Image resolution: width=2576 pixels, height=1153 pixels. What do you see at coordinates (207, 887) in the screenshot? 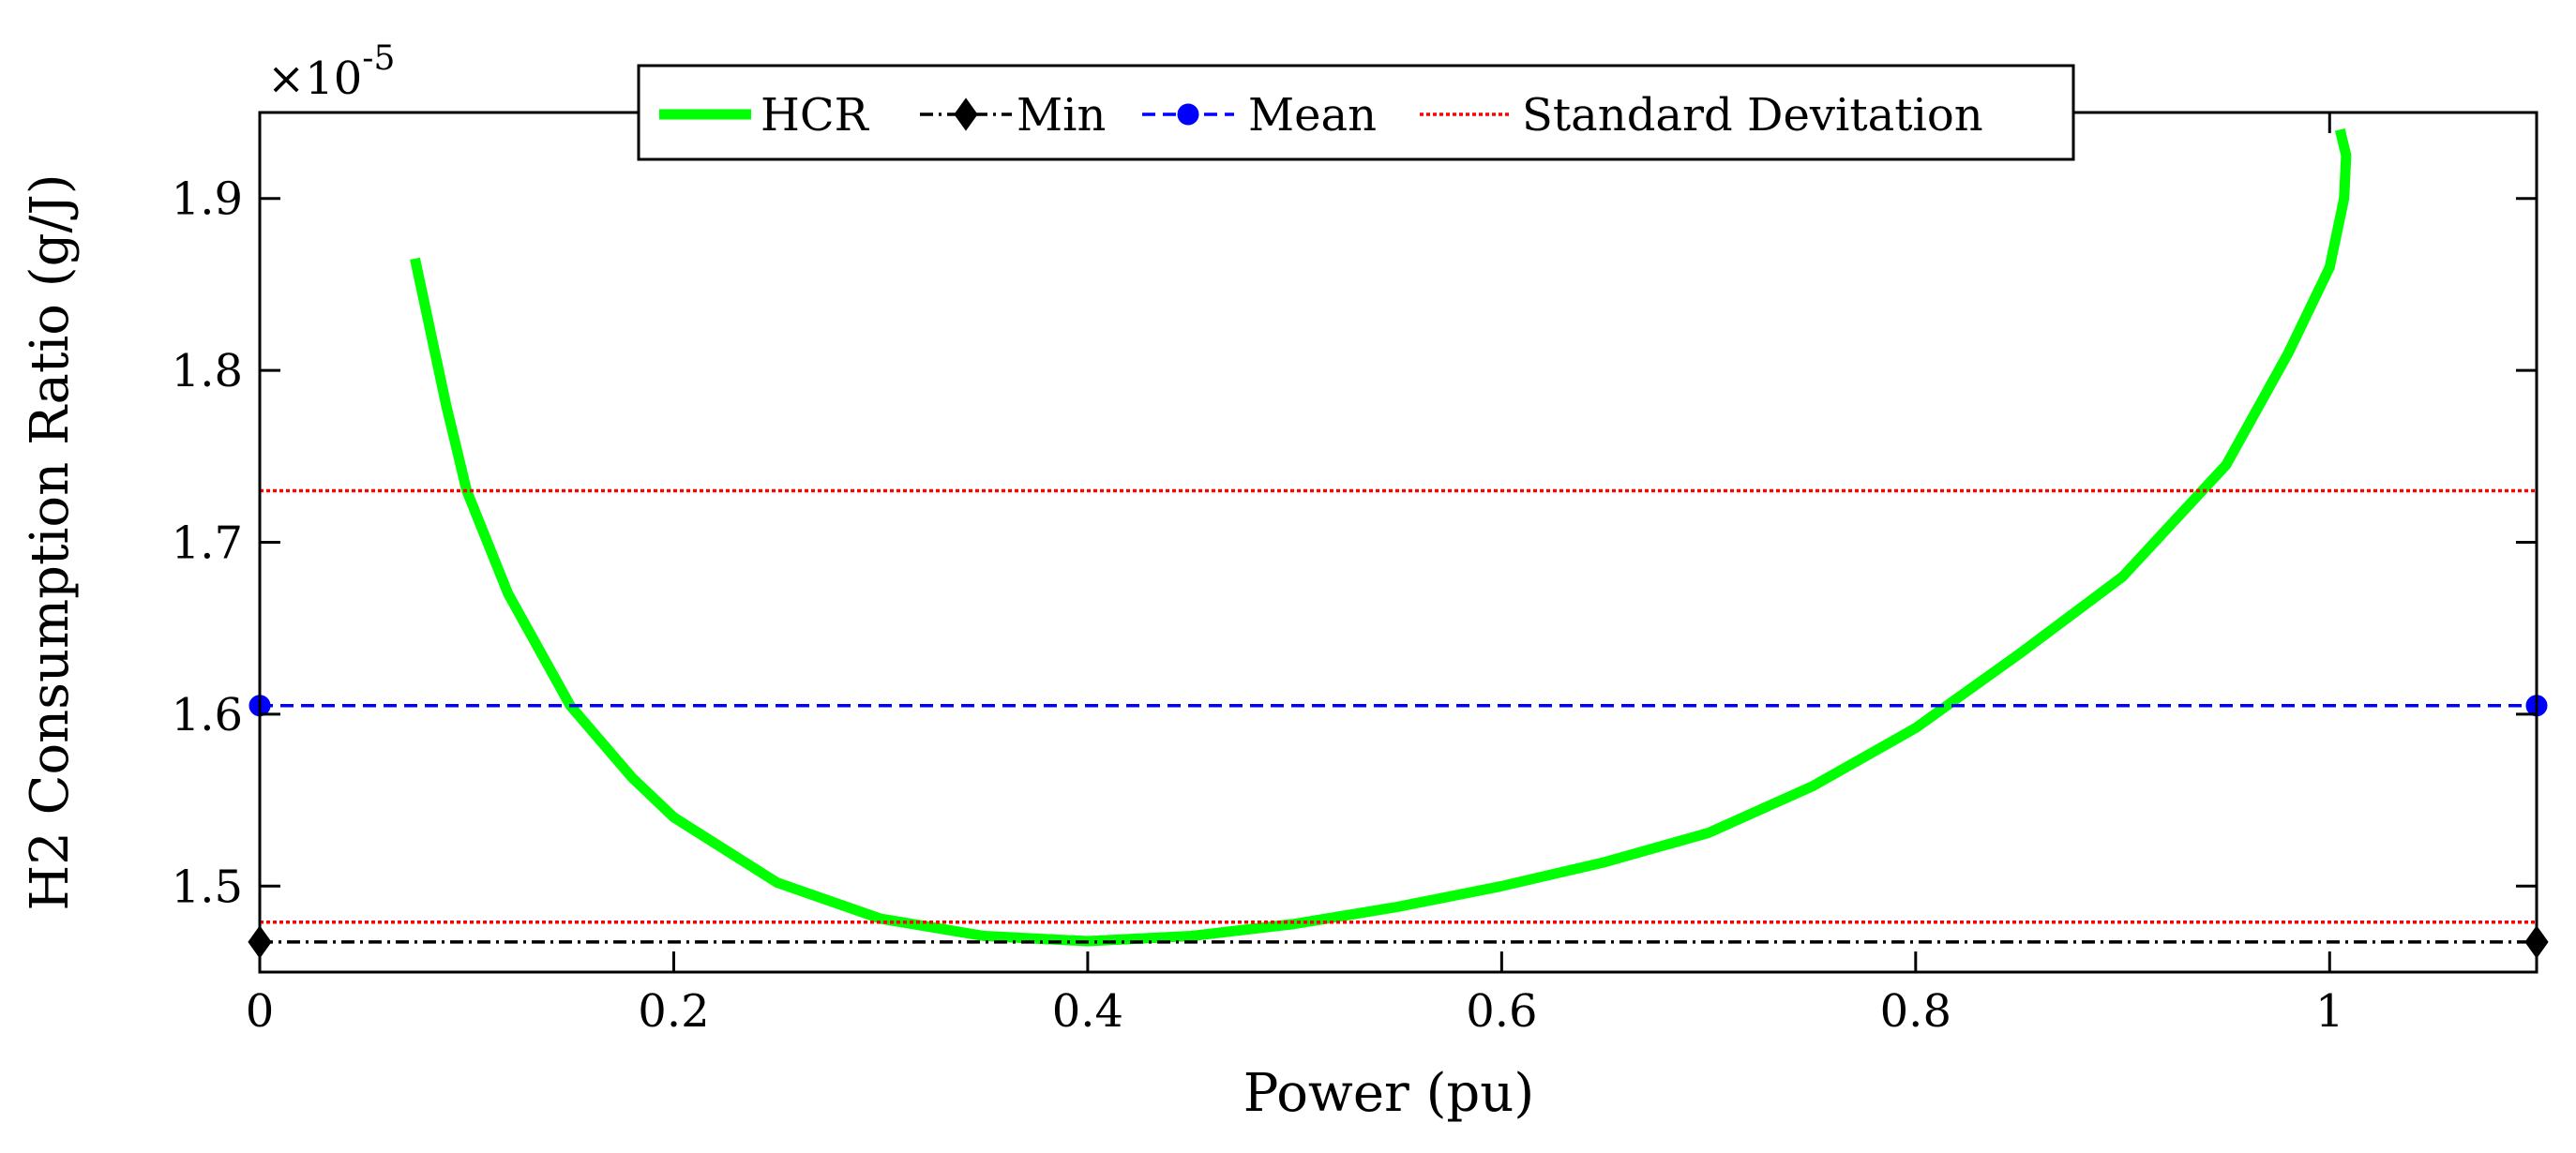
I see `y-tick-label: 1.5` at bounding box center [207, 887].